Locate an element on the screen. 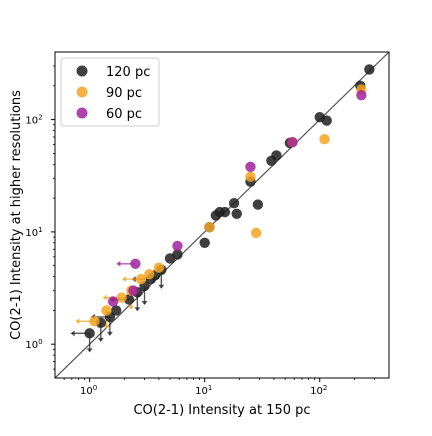 The image size is (432, 436). legend-label-90pc: 90 pc is located at coordinates (124, 93).